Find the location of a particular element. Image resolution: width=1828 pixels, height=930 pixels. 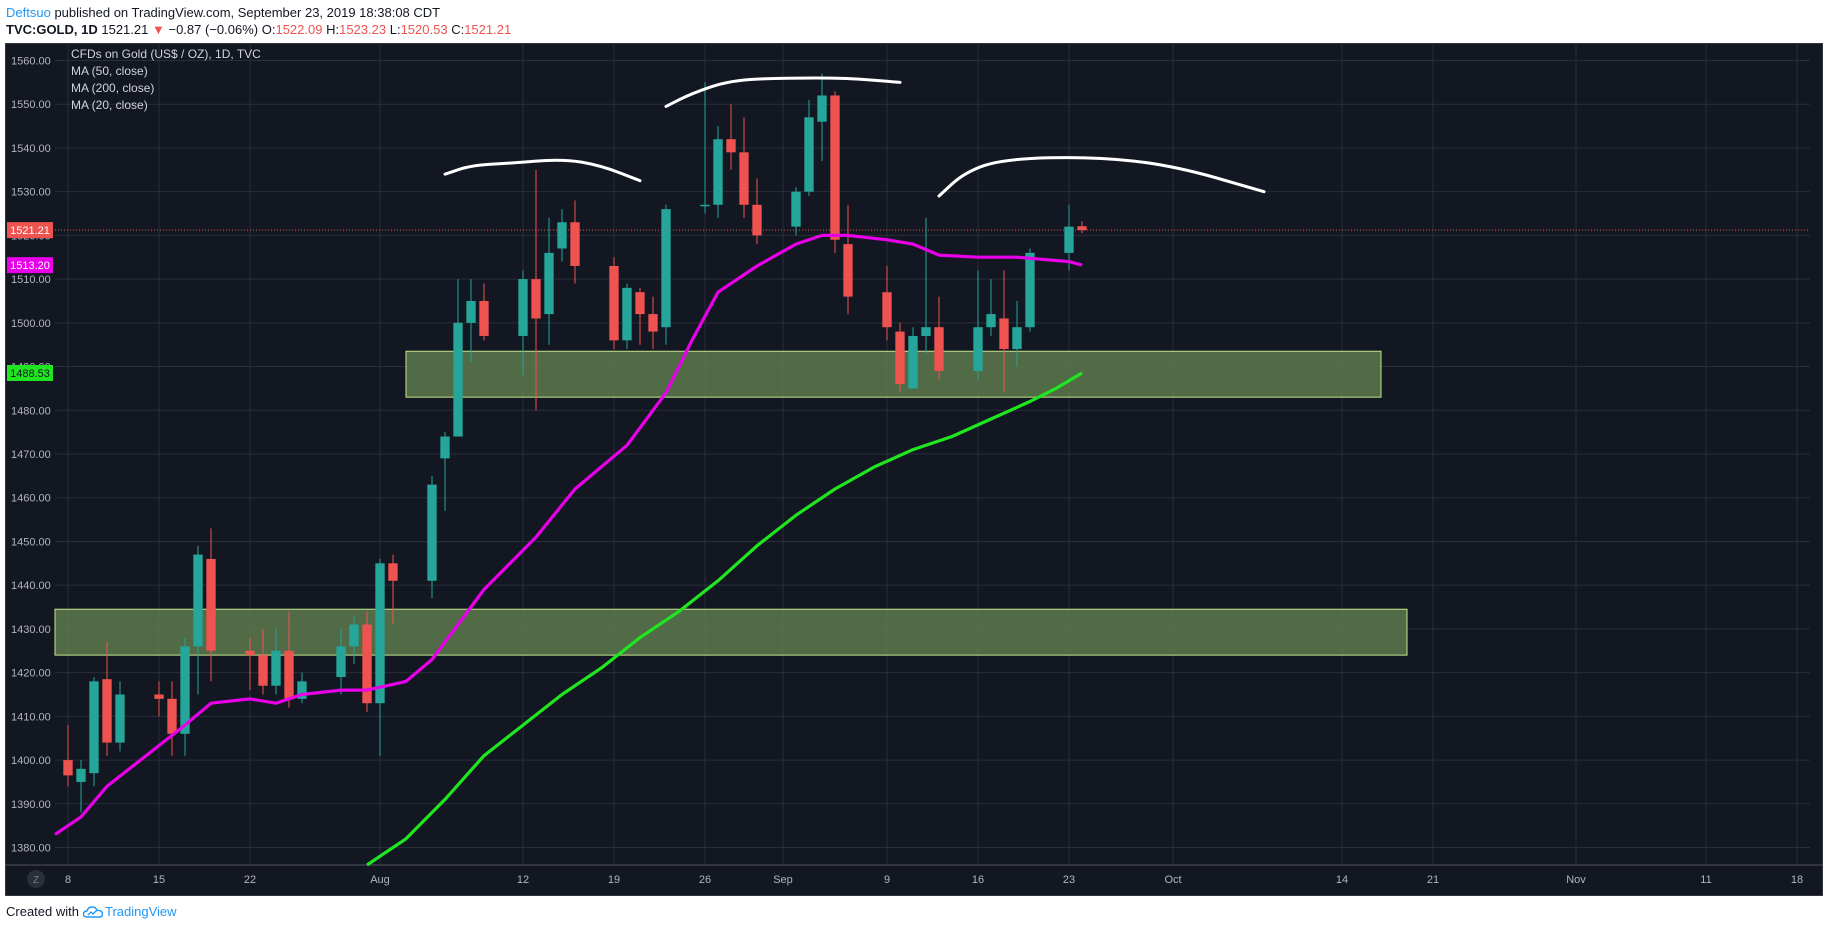

y-tick-label: 1510.00 is located at coordinates (31, 280).